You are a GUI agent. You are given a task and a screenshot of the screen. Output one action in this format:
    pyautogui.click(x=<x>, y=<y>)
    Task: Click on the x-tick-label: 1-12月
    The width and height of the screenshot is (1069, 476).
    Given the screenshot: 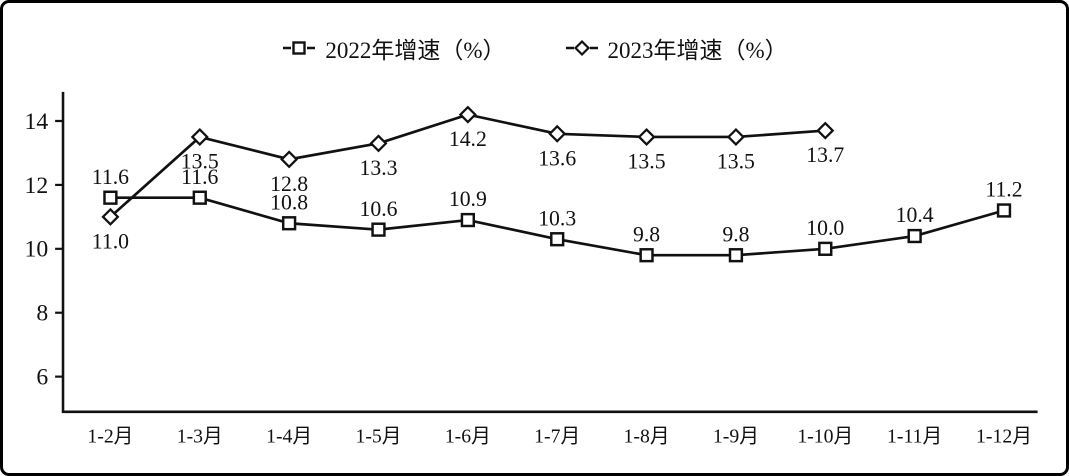 What is the action you would take?
    pyautogui.click(x=1004, y=436)
    